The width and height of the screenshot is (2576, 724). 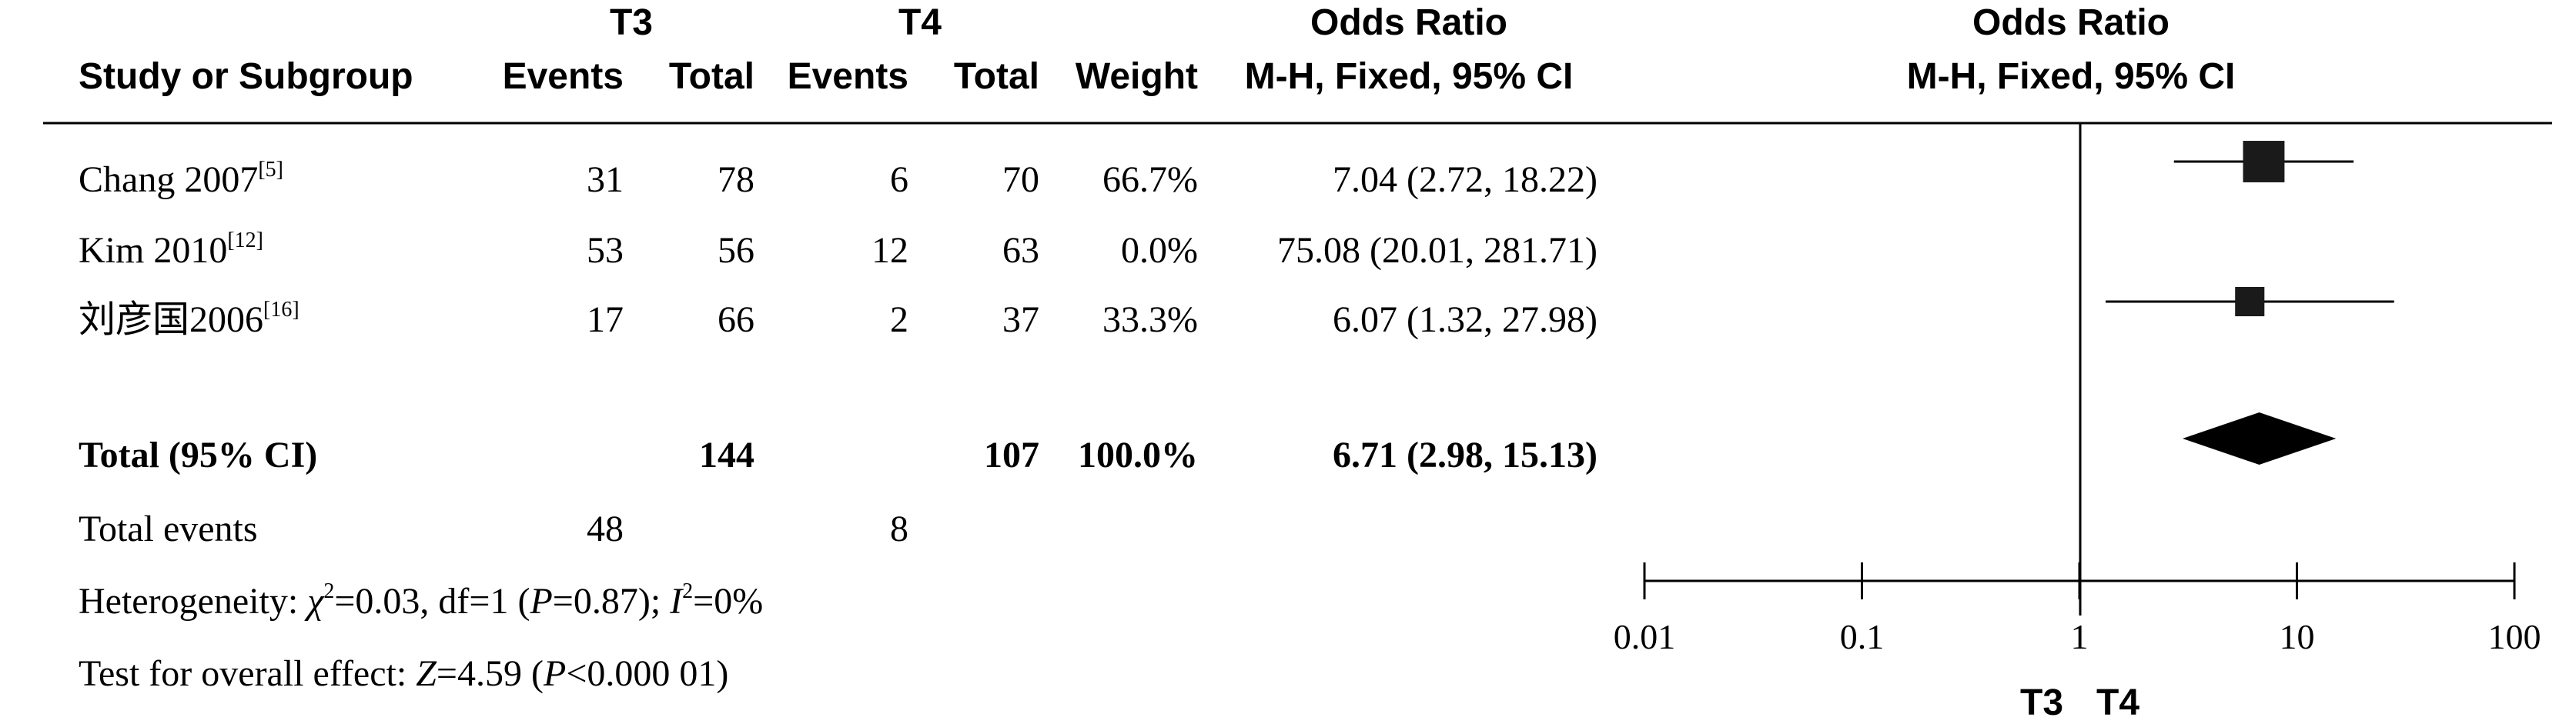 I want to click on total2-header: Total, so click(x=996, y=76).